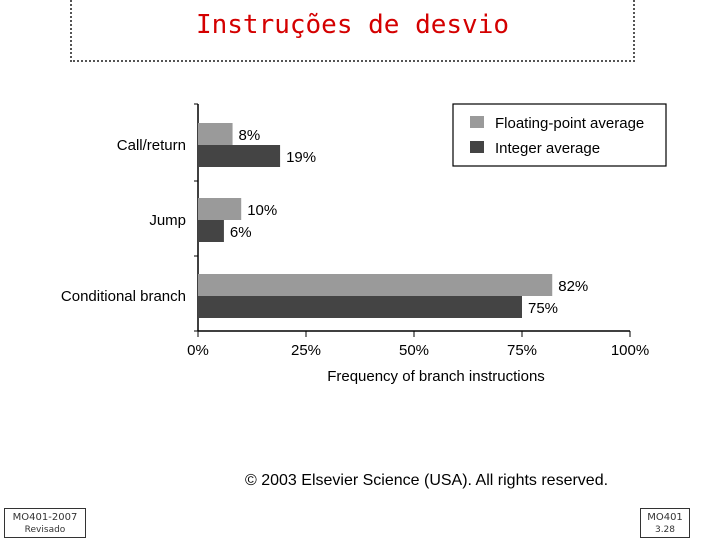 This screenshot has height=540, width=720. Describe the element at coordinates (45, 517) in the screenshot. I see `footer-course-label: MO401-2007` at that location.